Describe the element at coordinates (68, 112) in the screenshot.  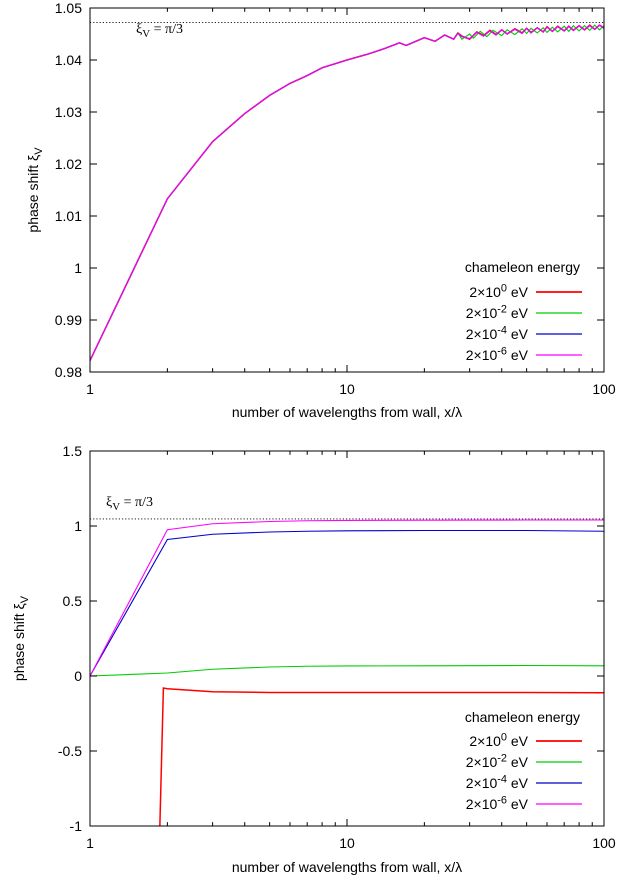
I see `y-tick-label: 1.03` at that location.